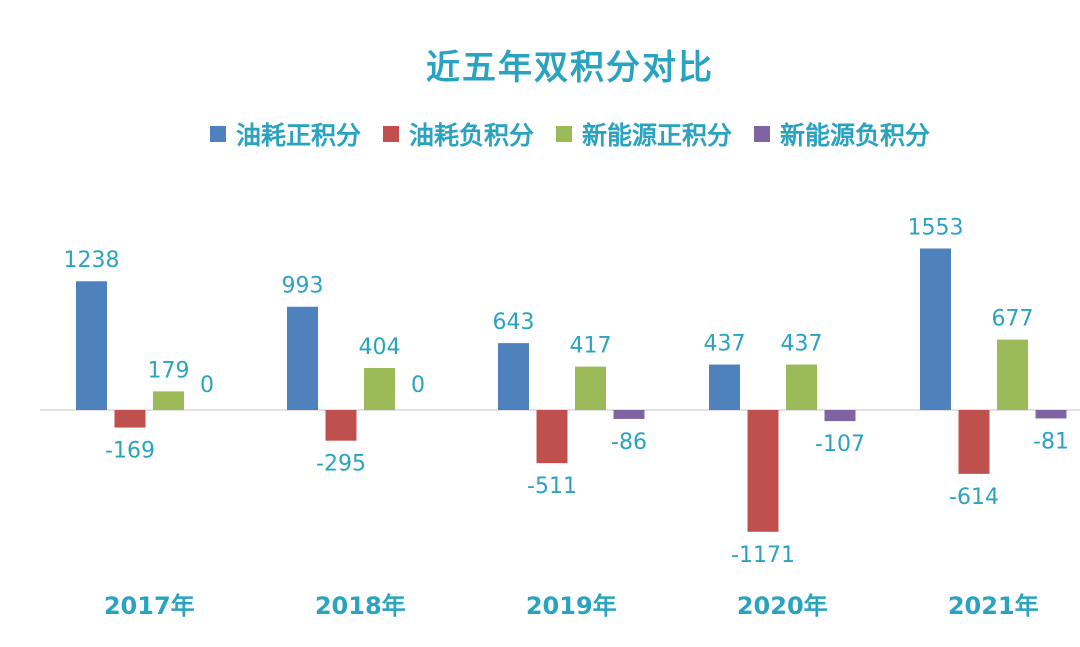 This screenshot has height=647, width=1080. Describe the element at coordinates (763, 555) in the screenshot. I see `value-label-3-1: -1171` at that location.